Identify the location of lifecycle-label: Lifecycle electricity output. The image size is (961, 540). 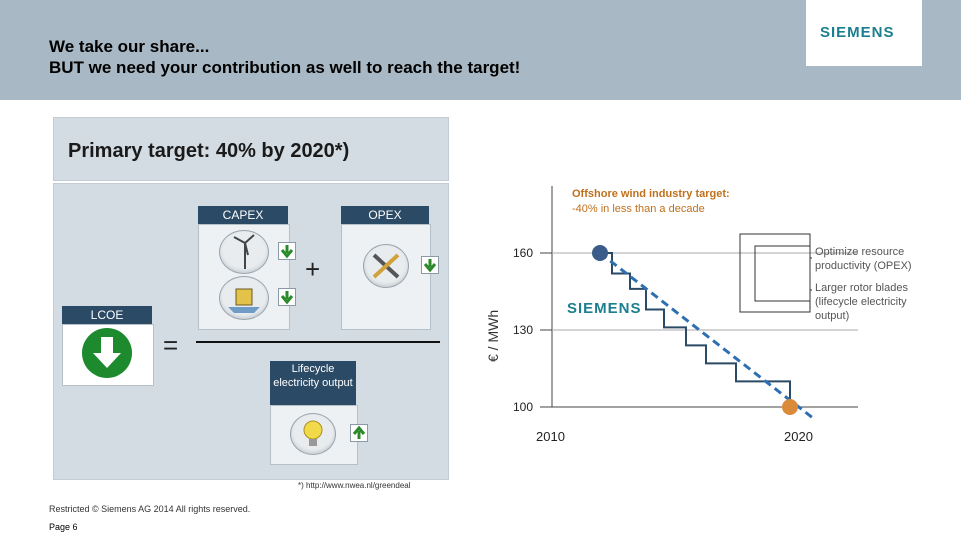
(313, 383).